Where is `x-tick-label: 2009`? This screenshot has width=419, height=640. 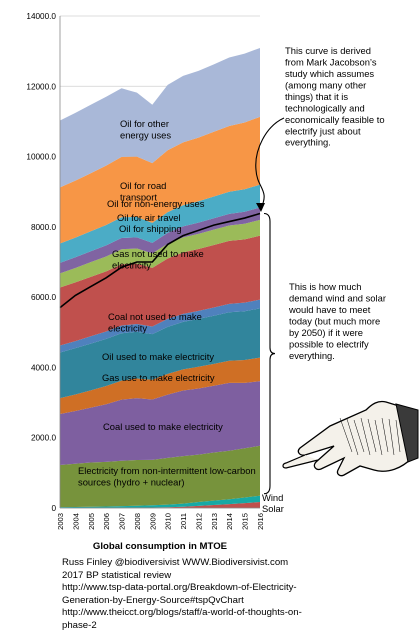 x-tick-label: 2009 is located at coordinates (152, 521).